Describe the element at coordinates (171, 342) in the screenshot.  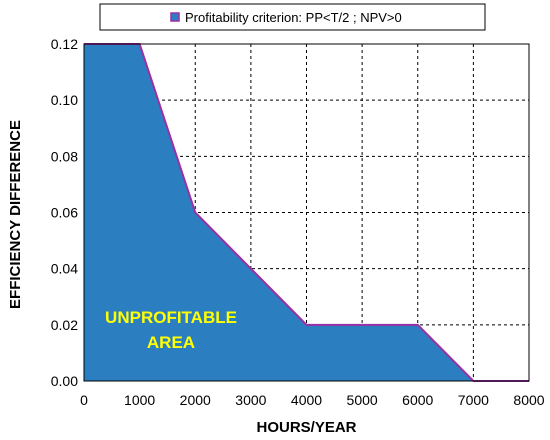
I see `annotation-area: AREA` at that location.